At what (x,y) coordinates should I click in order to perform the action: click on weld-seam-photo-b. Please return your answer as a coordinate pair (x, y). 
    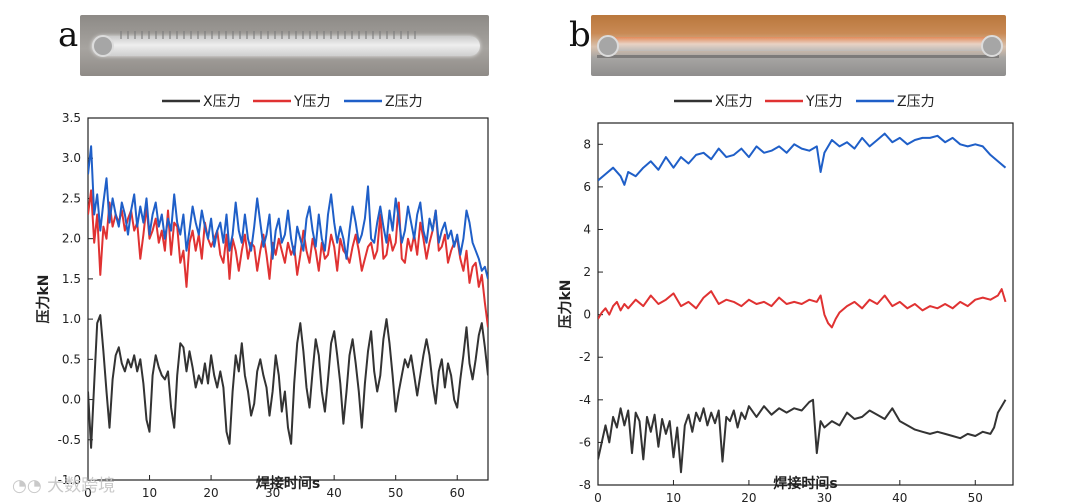
    Looking at the image, I should click on (798, 45).